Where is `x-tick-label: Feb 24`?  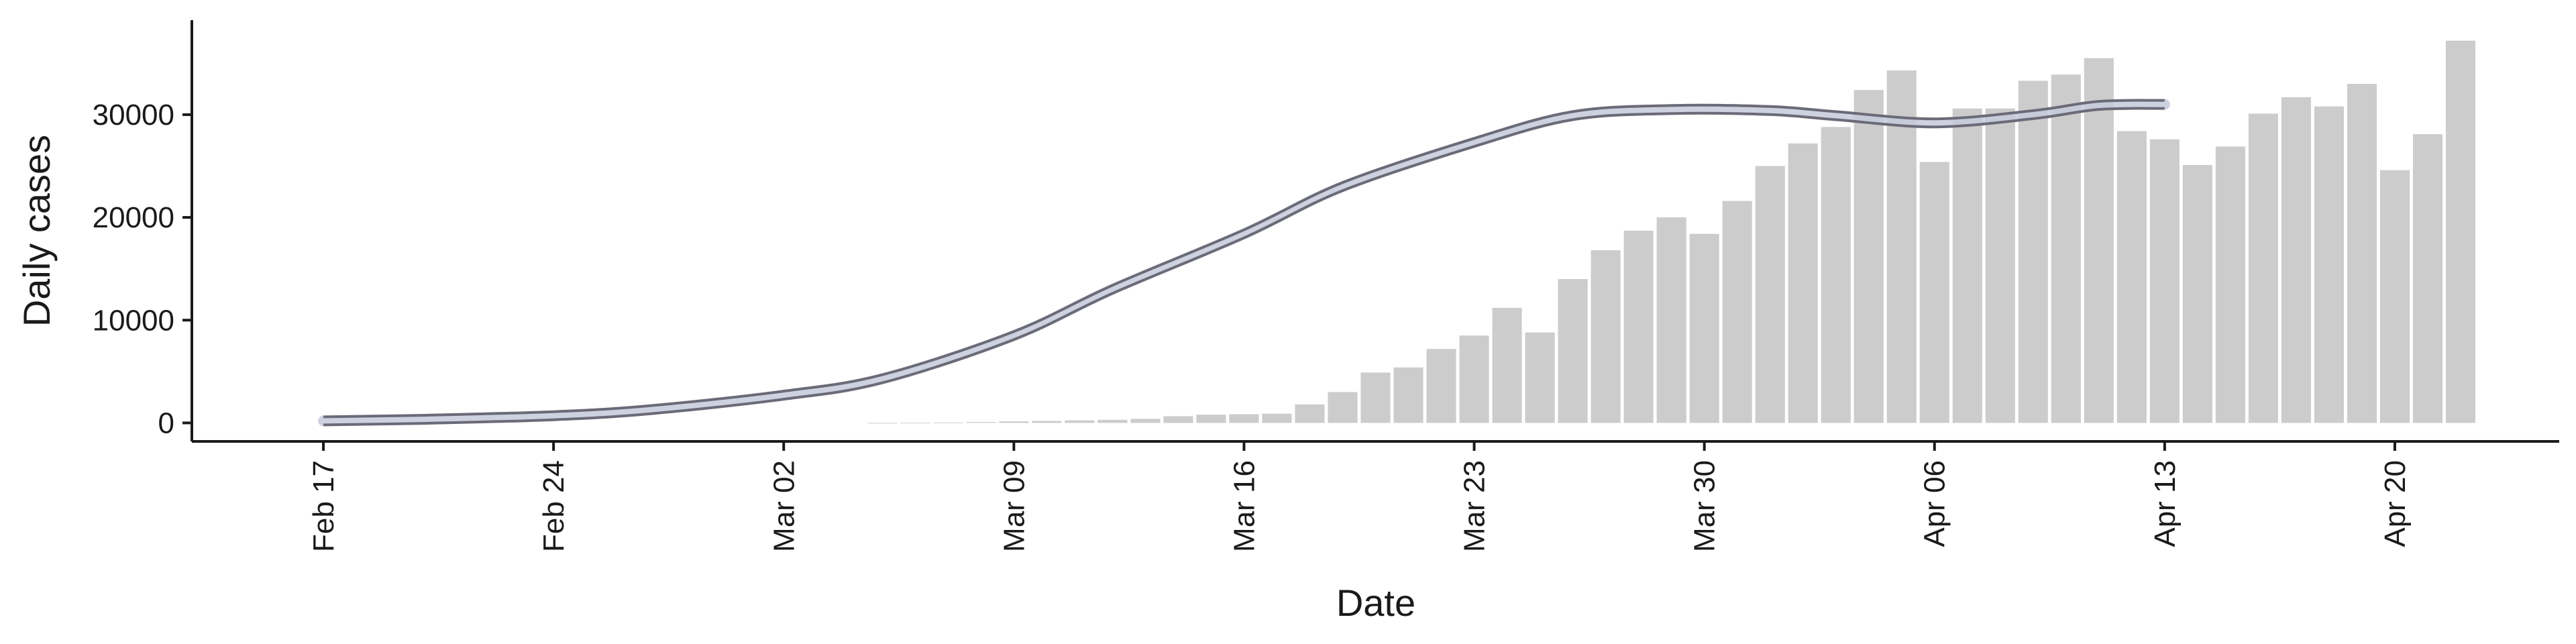 x-tick-label: Feb 24 is located at coordinates (553, 506).